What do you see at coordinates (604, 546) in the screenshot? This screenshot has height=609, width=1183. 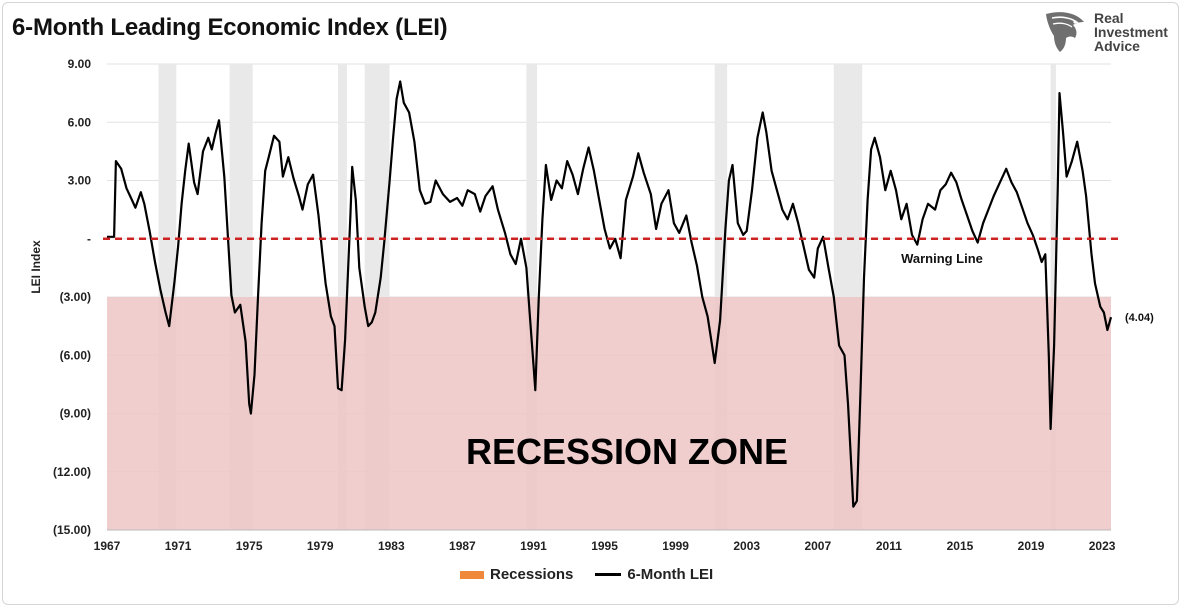 I see `x-tick-label: 1995` at bounding box center [604, 546].